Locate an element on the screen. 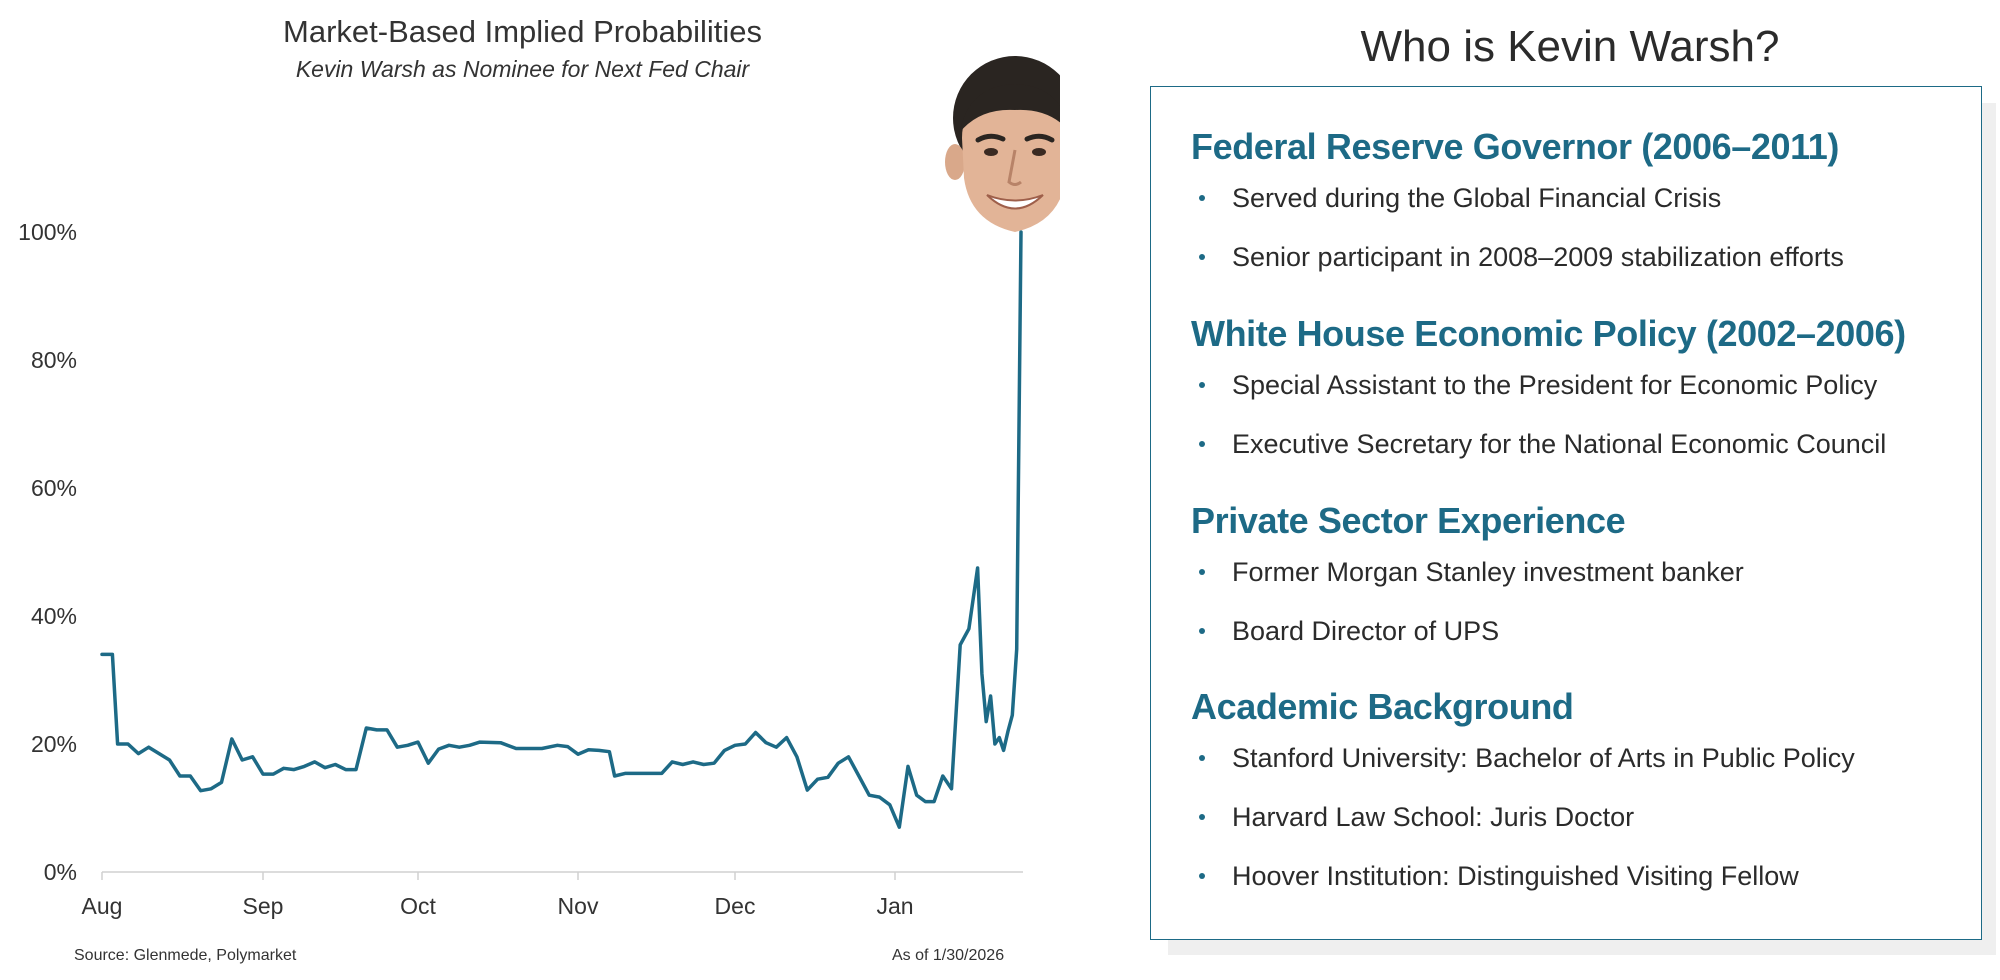  x-tick-label: Oct is located at coordinates (418, 906).